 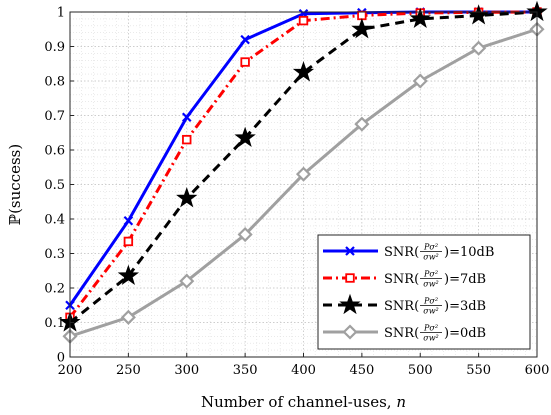 I want to click on x-tick-label: 350, so click(x=245, y=370).